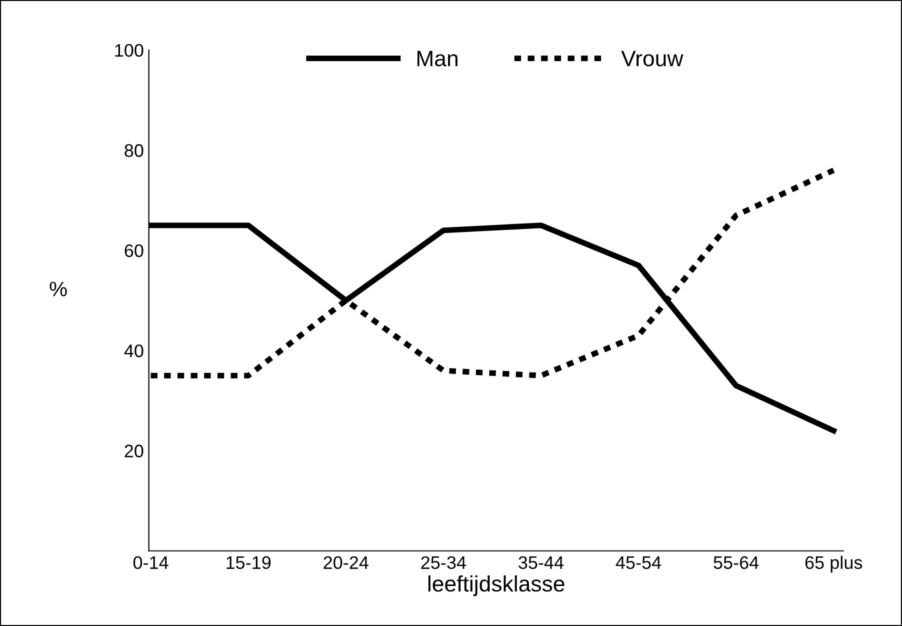  I want to click on legend-label: Vrouw, so click(652, 58).